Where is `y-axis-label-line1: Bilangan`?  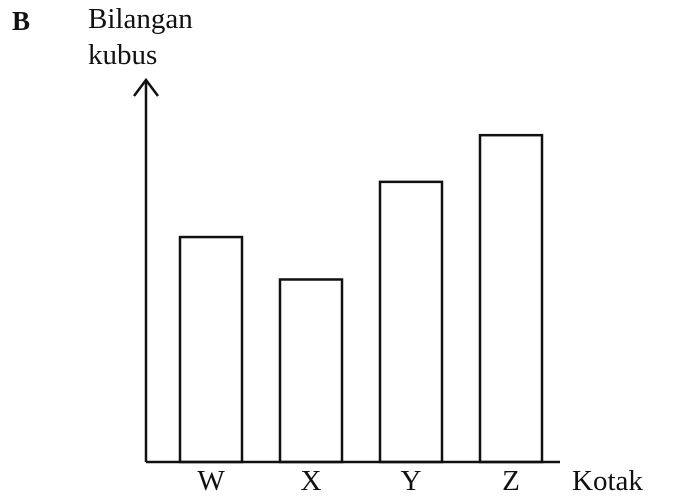 y-axis-label-line1: Bilangan is located at coordinates (140, 19).